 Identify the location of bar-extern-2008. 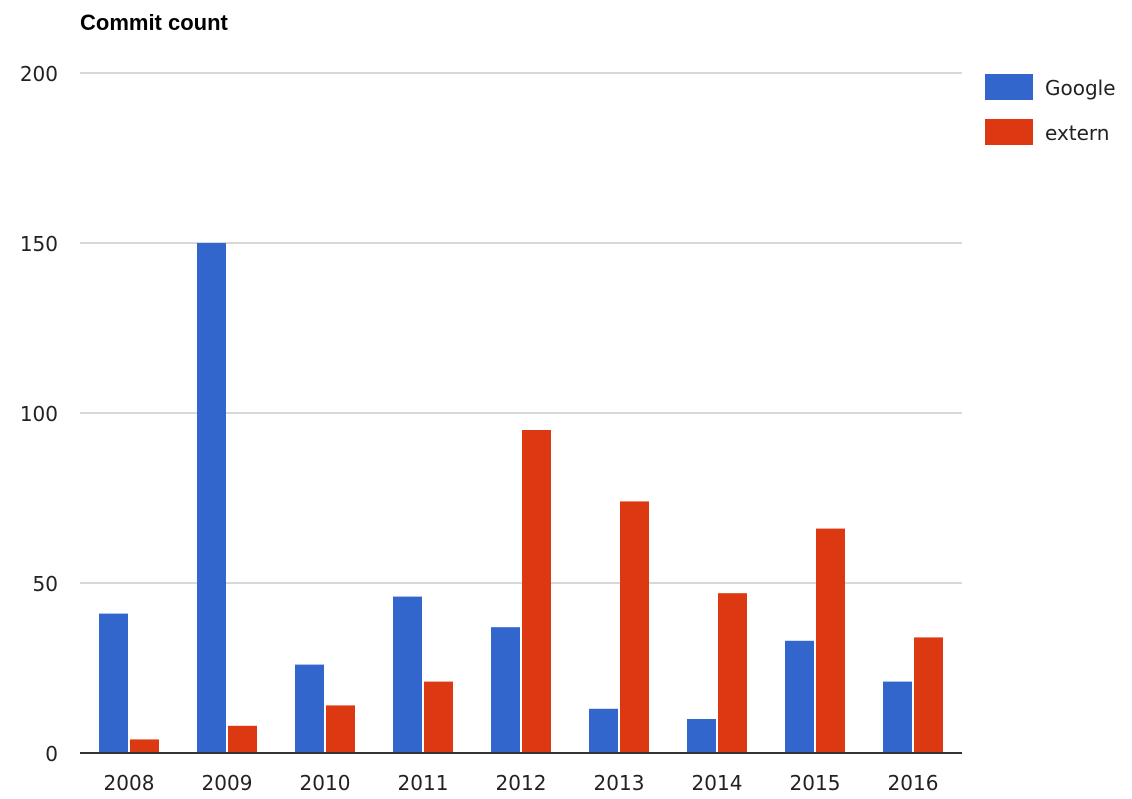
(144, 746).